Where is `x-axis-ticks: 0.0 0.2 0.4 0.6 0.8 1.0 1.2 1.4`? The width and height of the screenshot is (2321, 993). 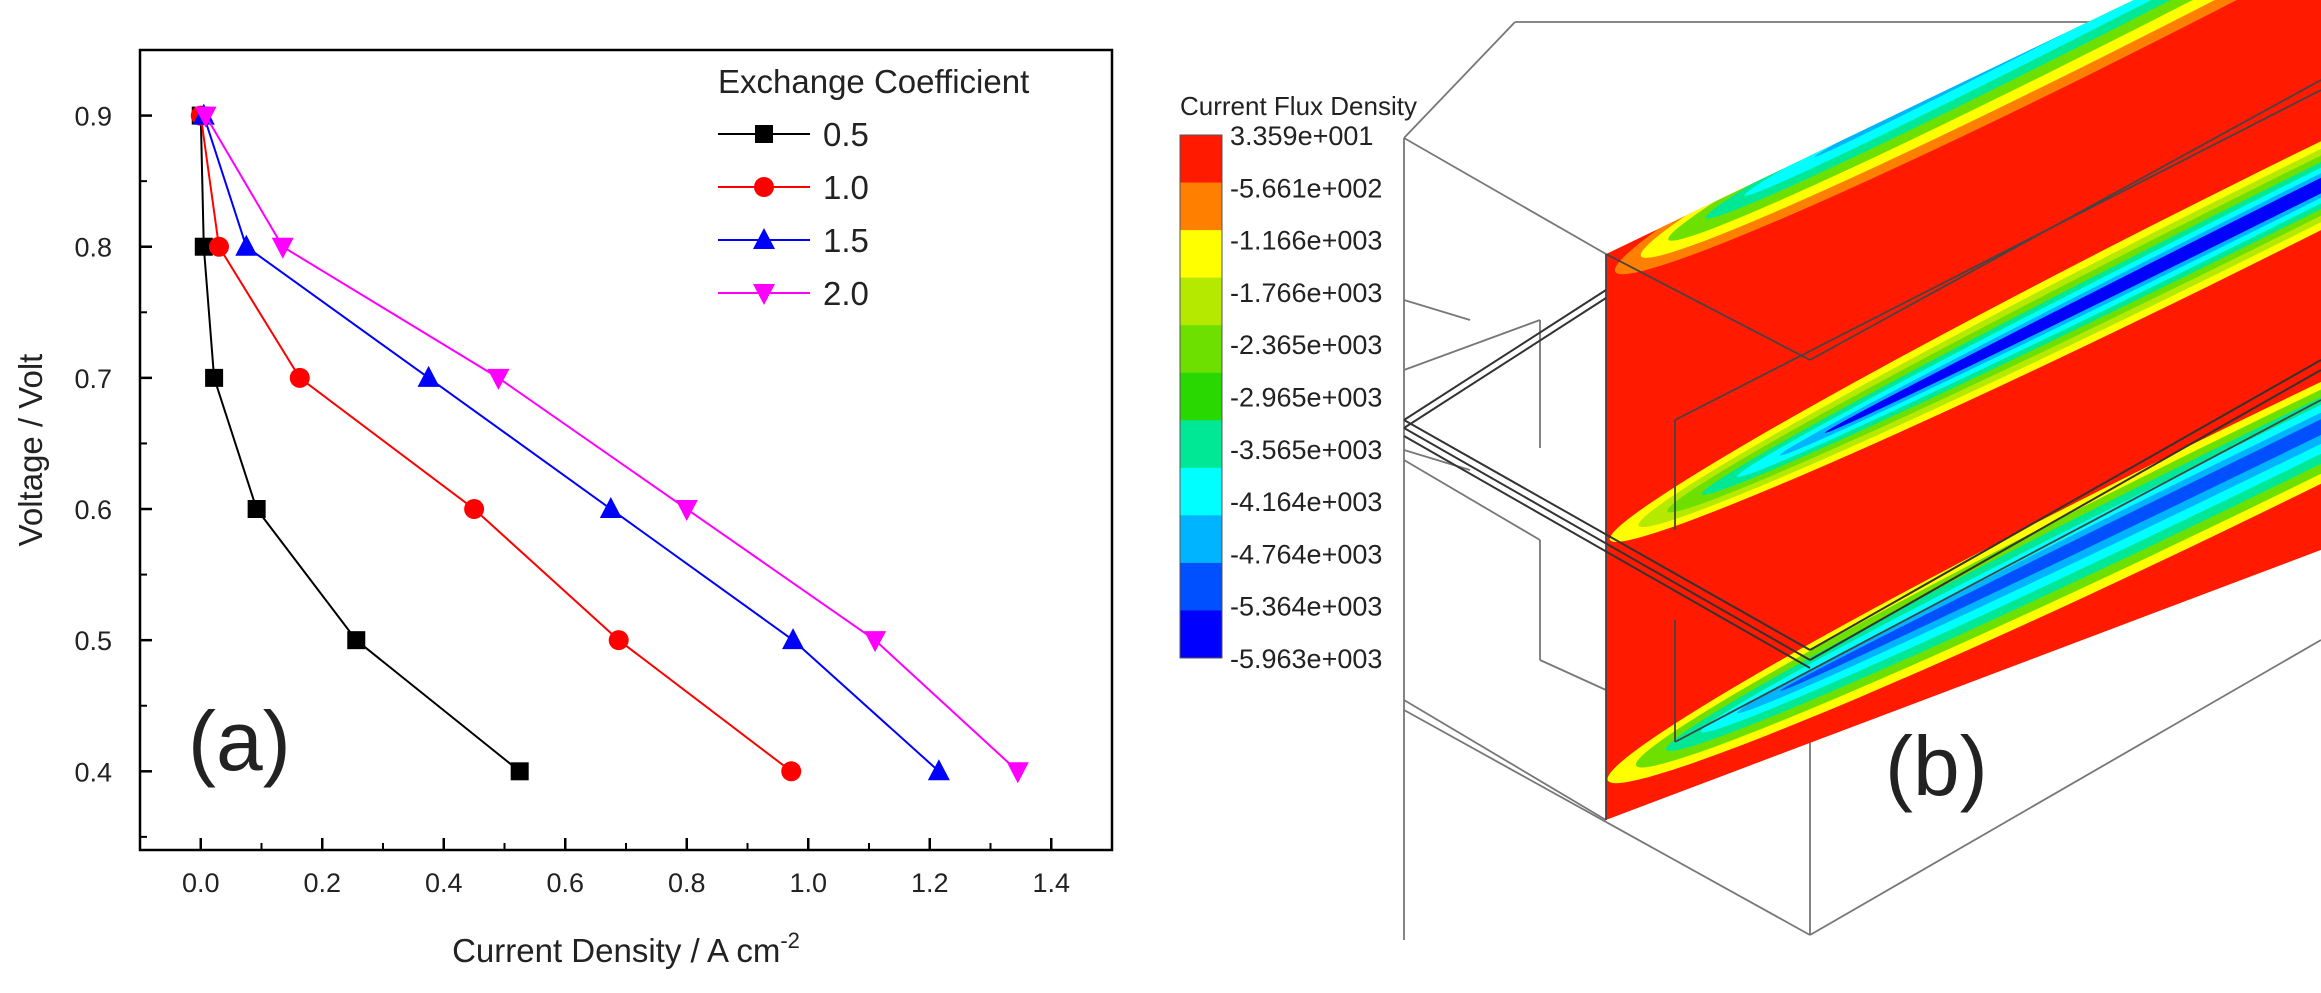 x-axis-ticks: 0.0 0.2 0.4 0.6 0.8 1.0 1.2 1.4 is located at coordinates (626, 868).